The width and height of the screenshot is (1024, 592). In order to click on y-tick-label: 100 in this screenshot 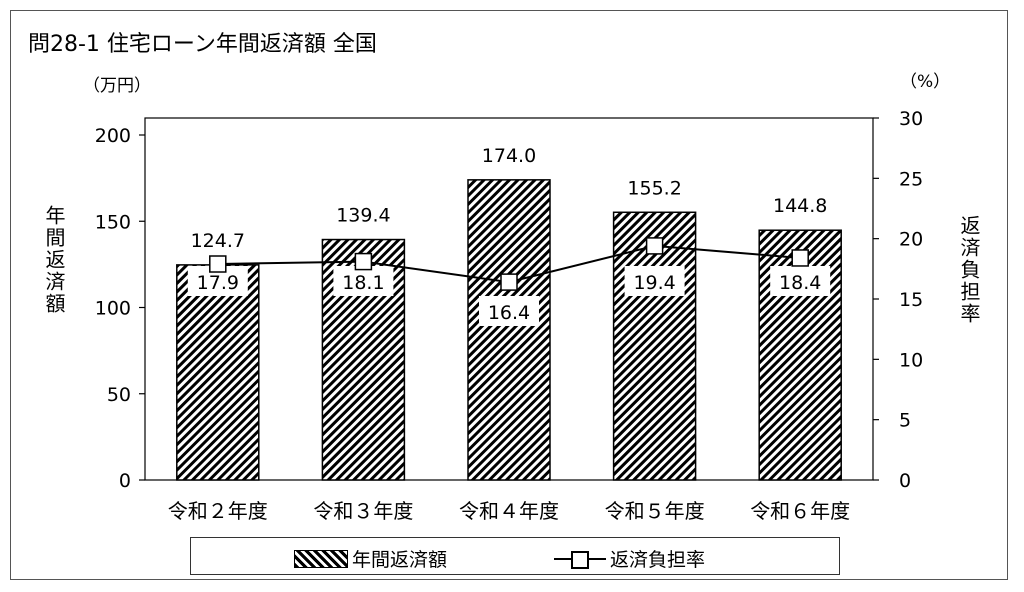, I will do `click(113, 309)`.